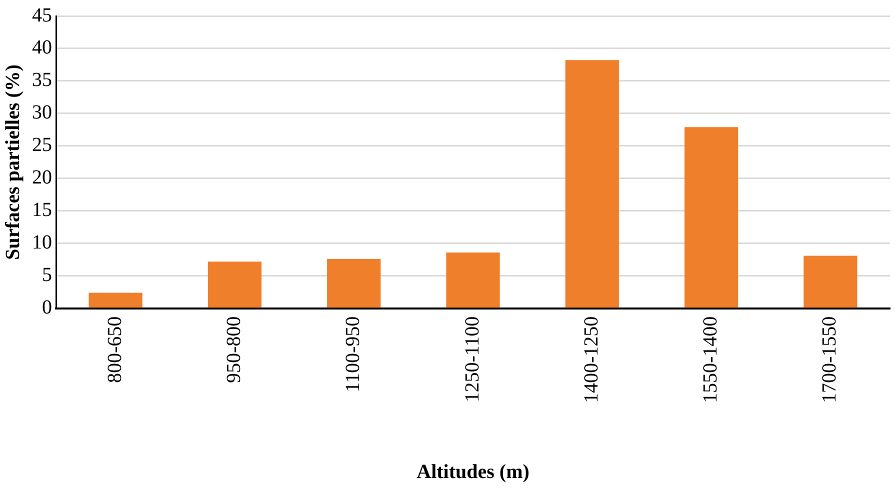 The image size is (895, 489). What do you see at coordinates (13, 162) in the screenshot?
I see `y-axis-title: Surfaces partielles (%)` at bounding box center [13, 162].